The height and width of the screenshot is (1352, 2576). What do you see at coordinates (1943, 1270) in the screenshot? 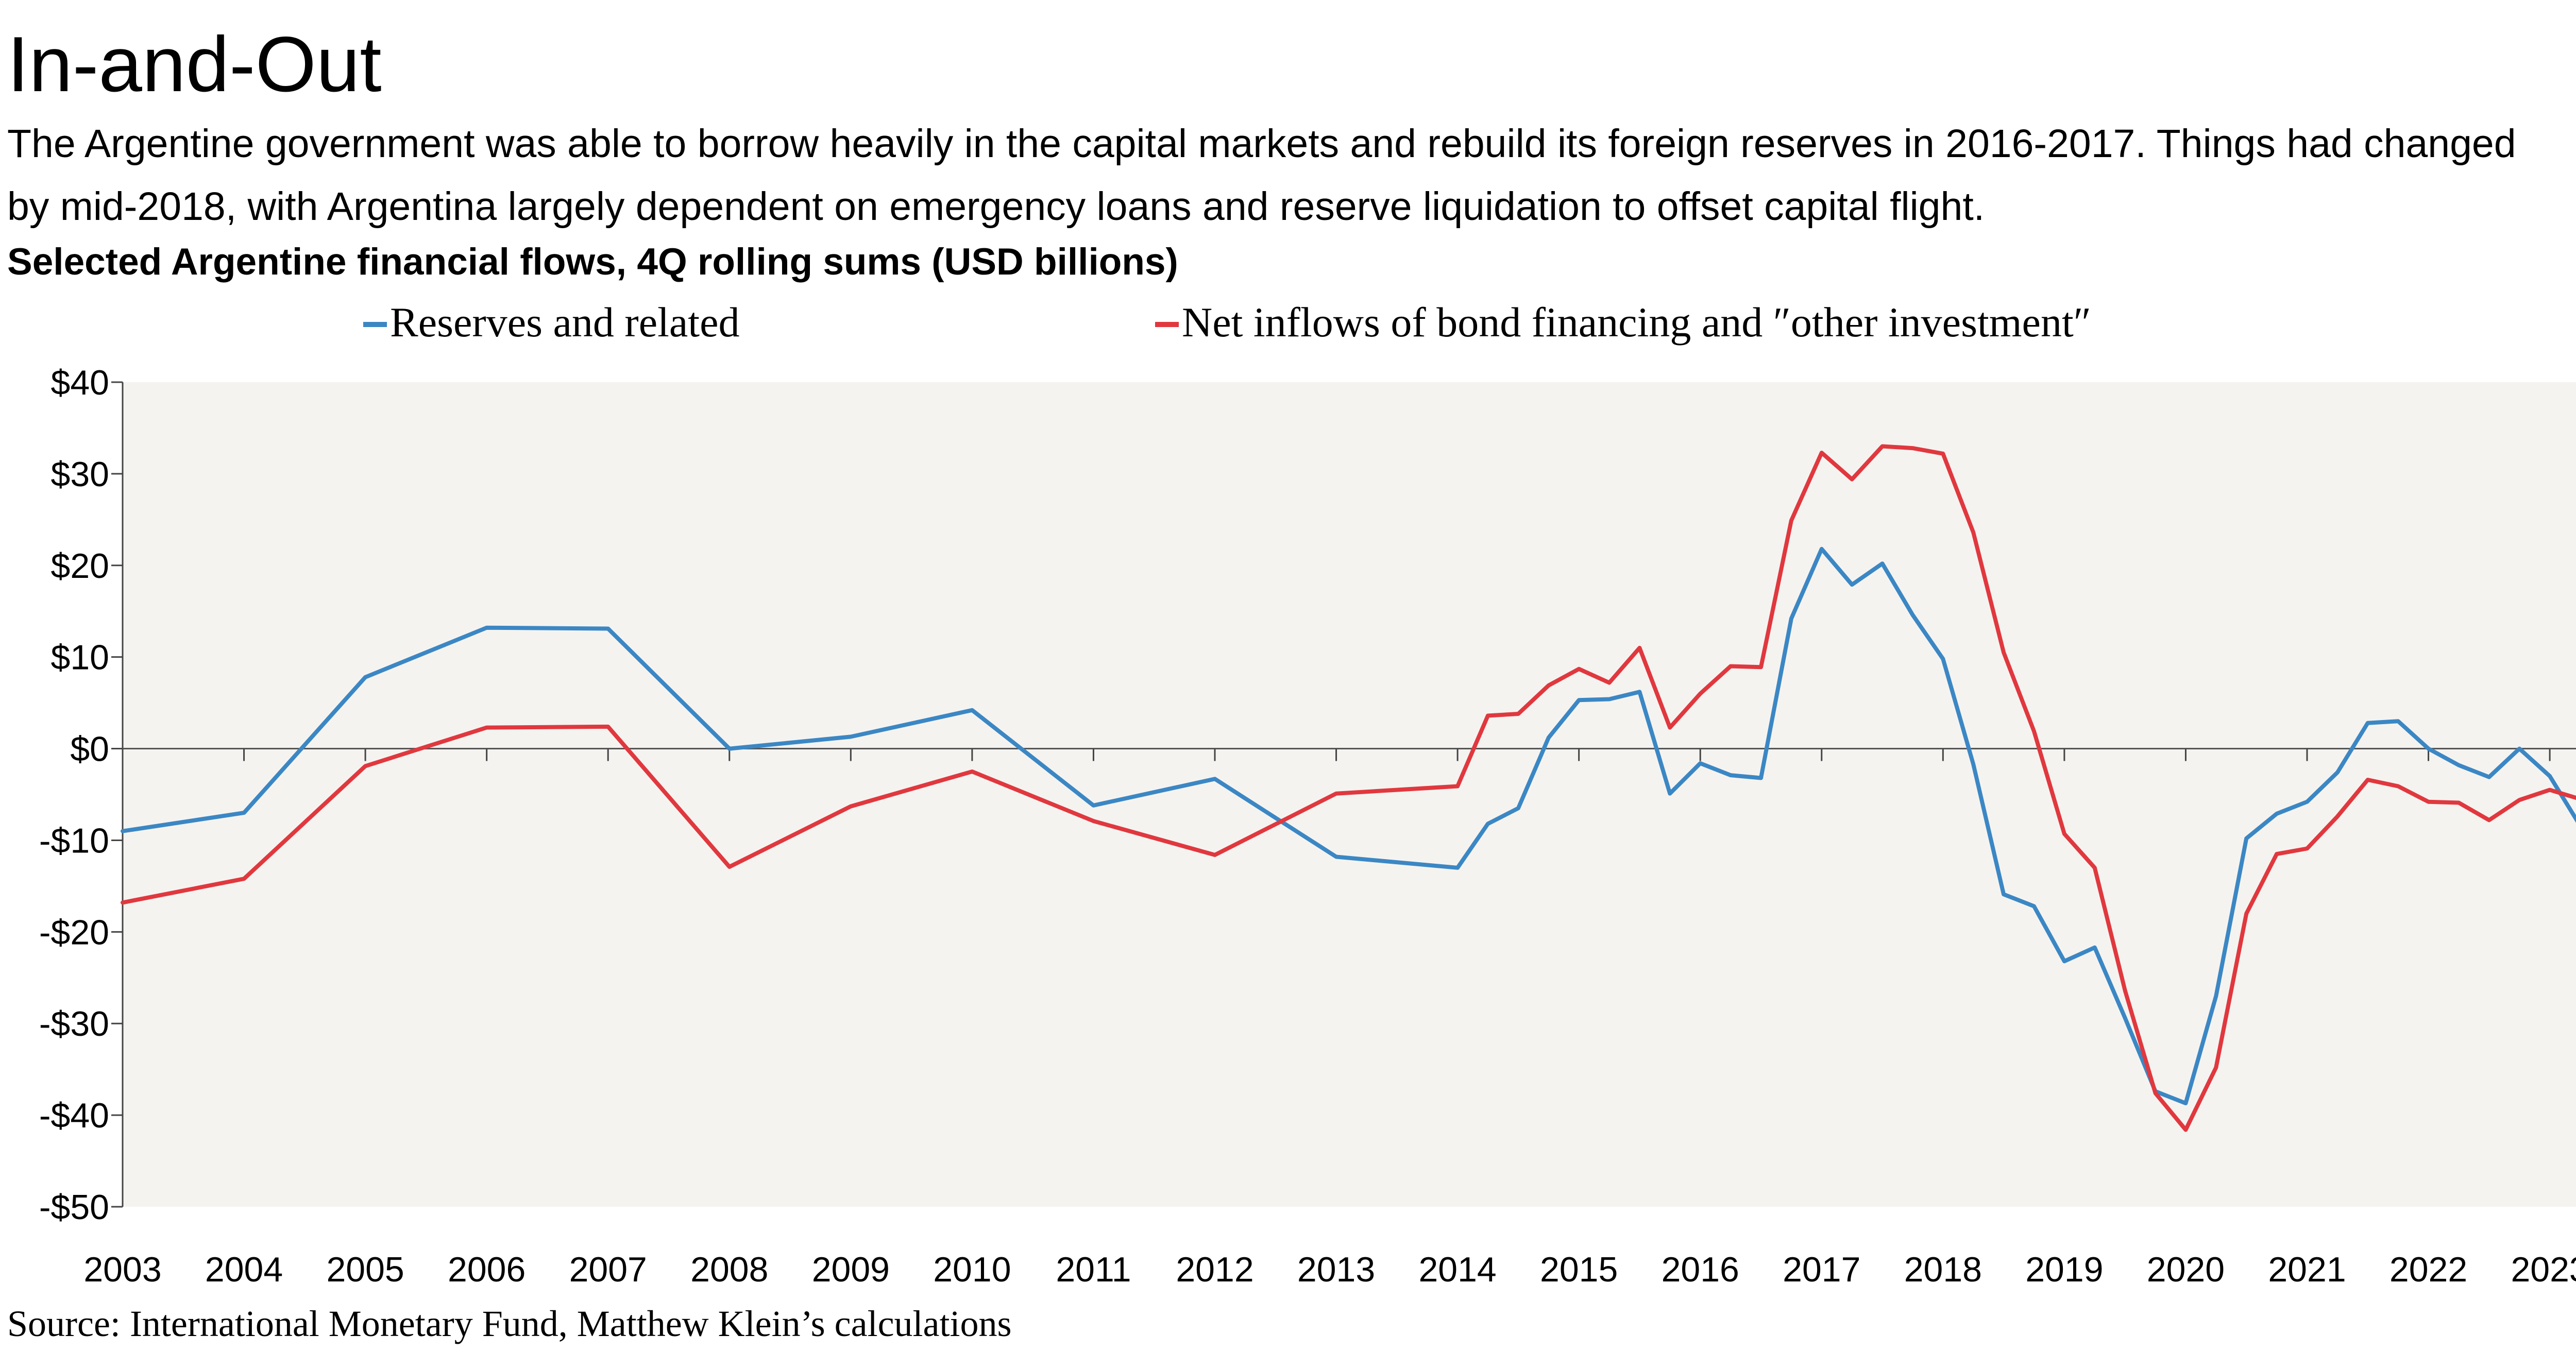
I see `x-tick-label: 2018` at bounding box center [1943, 1270].